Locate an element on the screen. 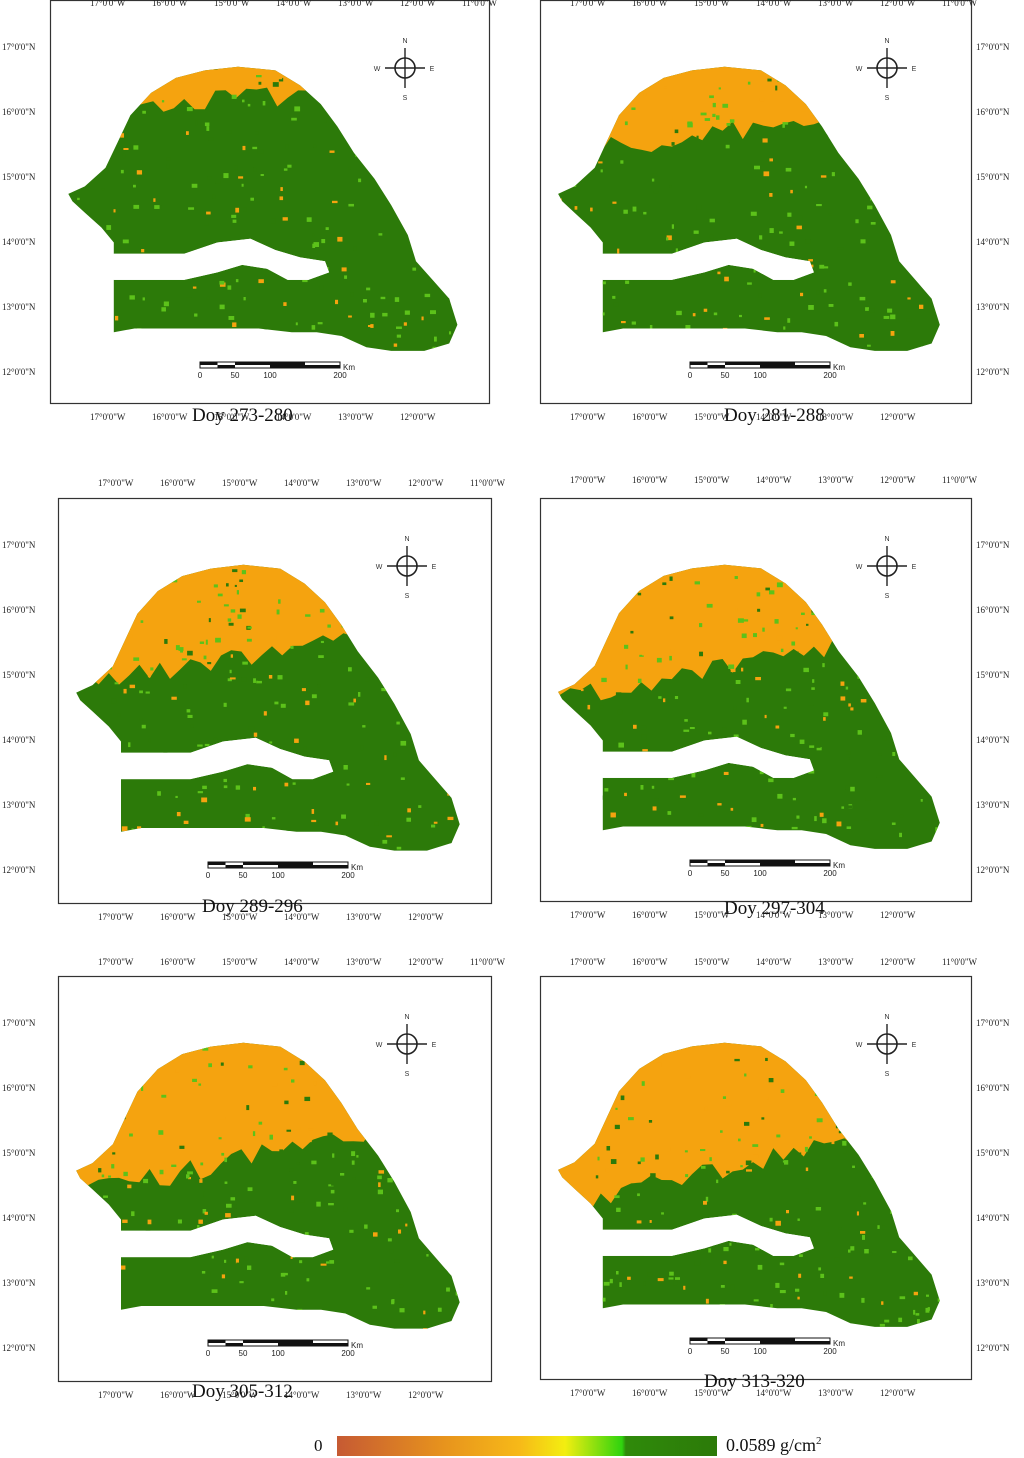 This screenshot has width=1024, height=1458. colorbar-legend: 0 0.0589 g/cm2 is located at coordinates (512, 1444).